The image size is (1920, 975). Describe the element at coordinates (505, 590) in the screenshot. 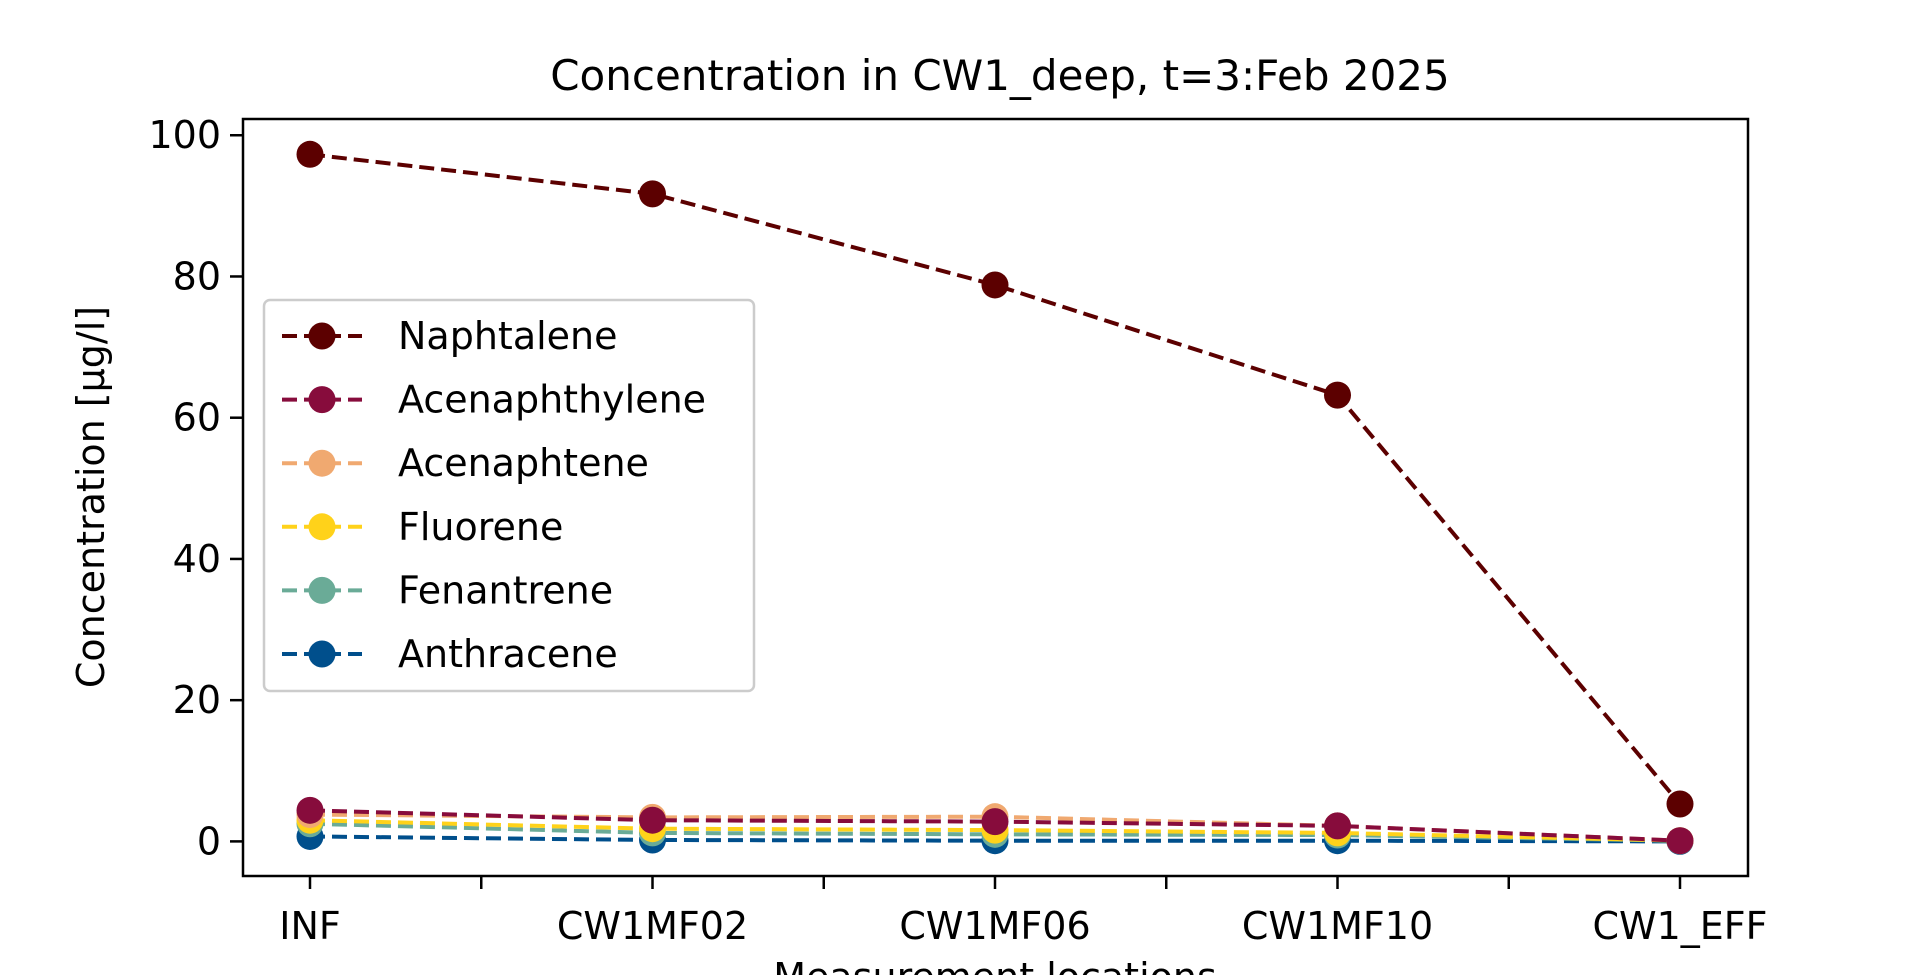

I see `legend-label: Fenantrene` at that location.